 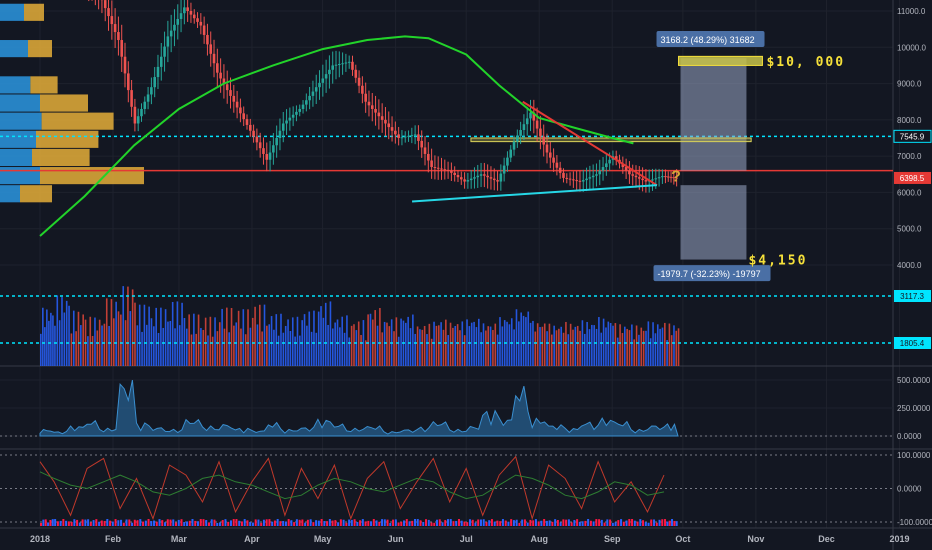 I want to click on time-tick-label: Oct, so click(x=682, y=539).